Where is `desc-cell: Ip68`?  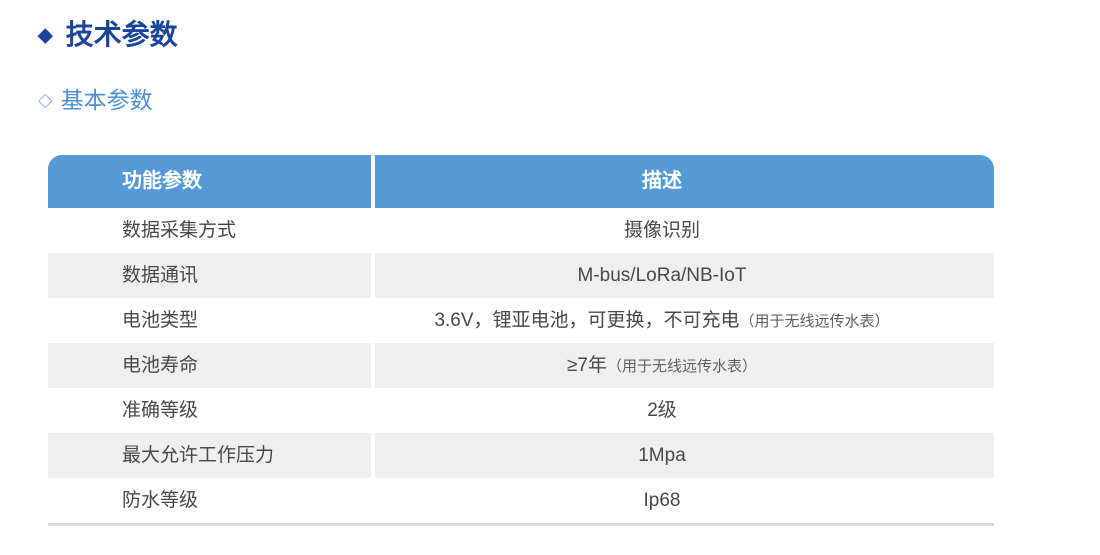
desc-cell: Ip68 is located at coordinates (684, 500).